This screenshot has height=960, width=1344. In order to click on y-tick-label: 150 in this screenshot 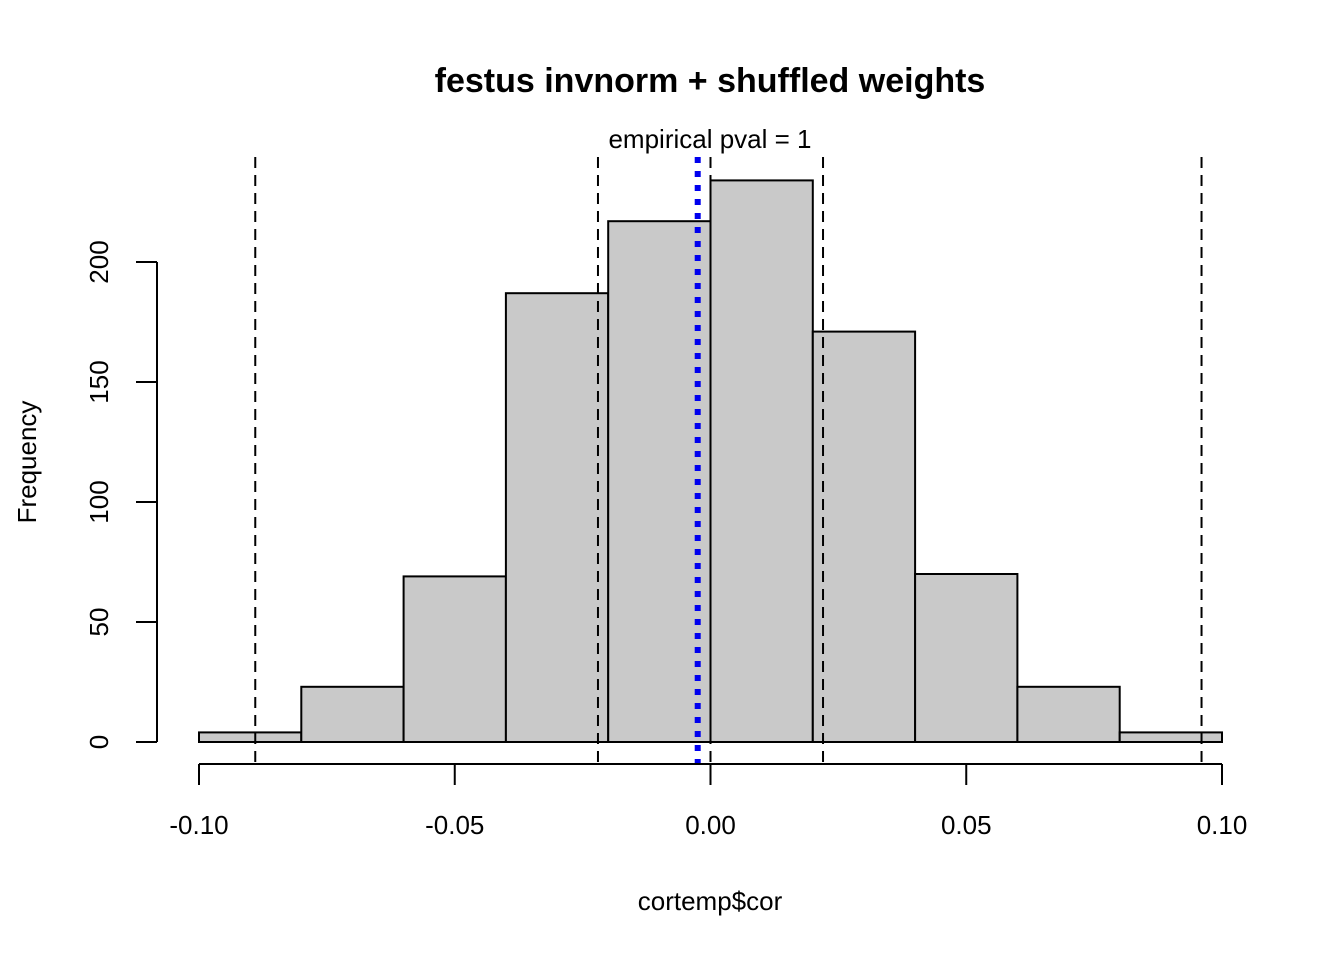, I will do `click(99, 381)`.